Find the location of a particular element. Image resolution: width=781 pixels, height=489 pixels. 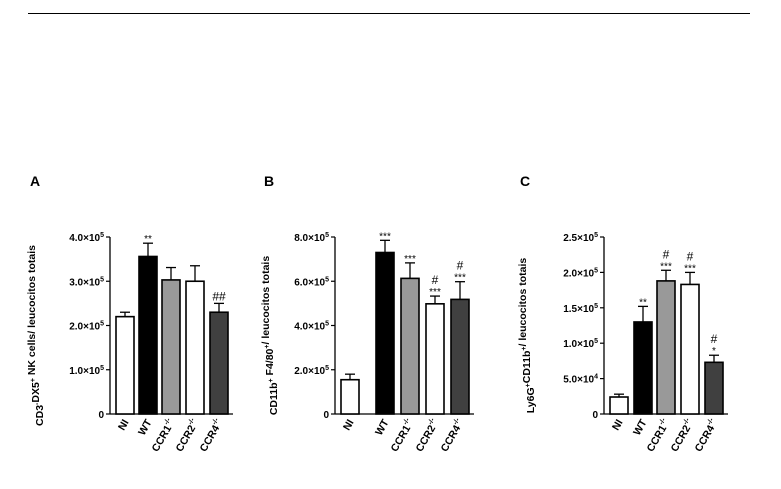

panel-letter: A is located at coordinates (35, 181).